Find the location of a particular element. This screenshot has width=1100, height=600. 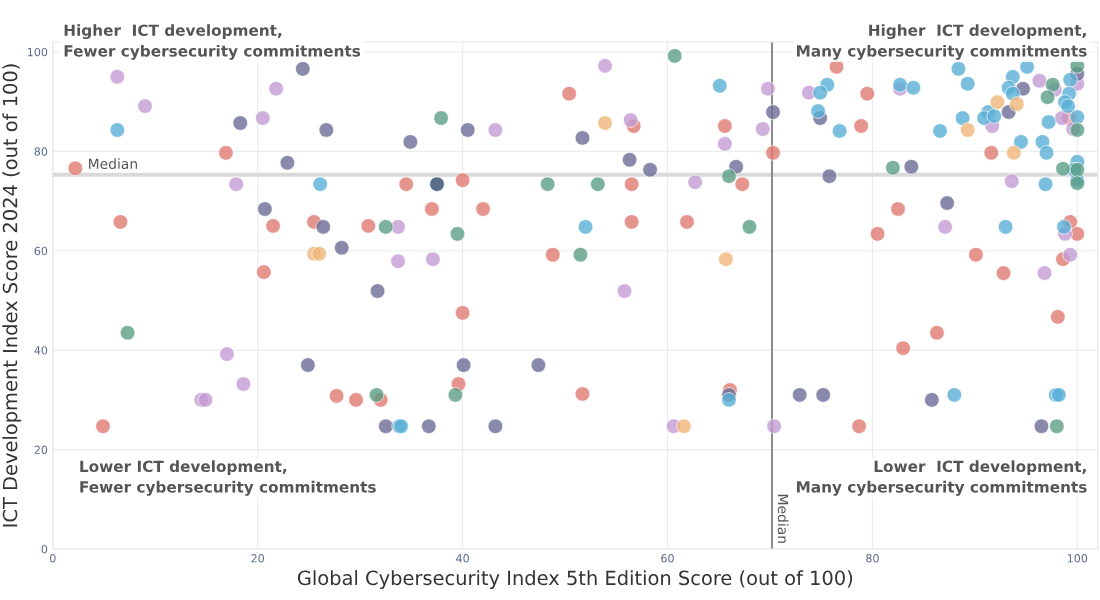

y-tick-label: 100 is located at coordinates (37, 52).